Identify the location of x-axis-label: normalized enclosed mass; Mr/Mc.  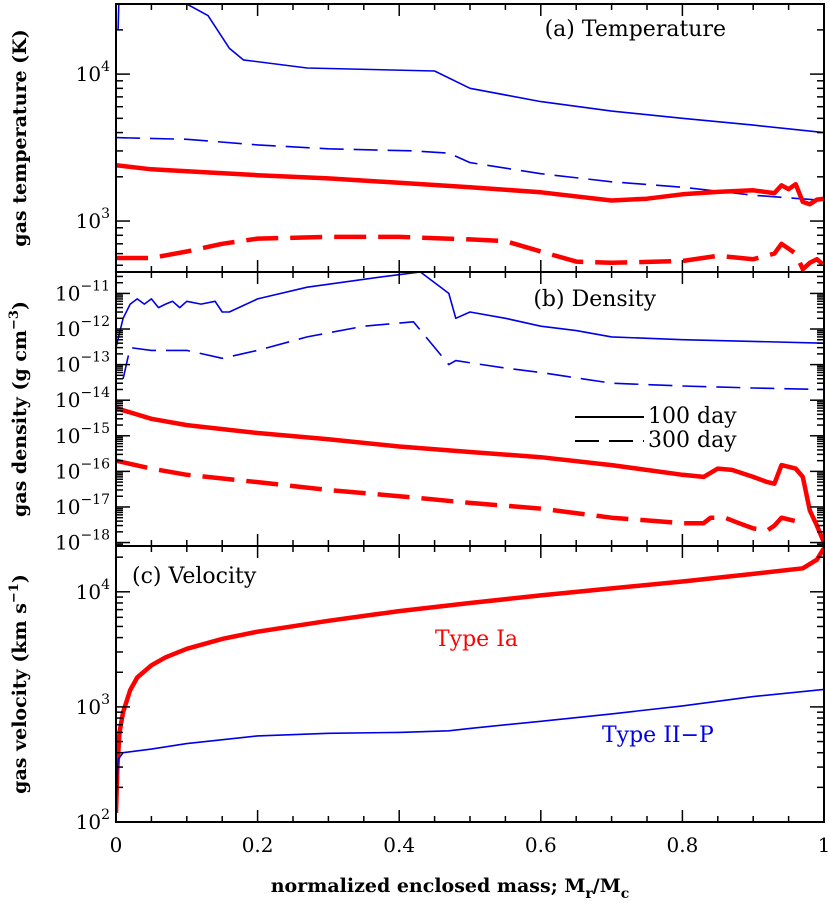
(450, 888).